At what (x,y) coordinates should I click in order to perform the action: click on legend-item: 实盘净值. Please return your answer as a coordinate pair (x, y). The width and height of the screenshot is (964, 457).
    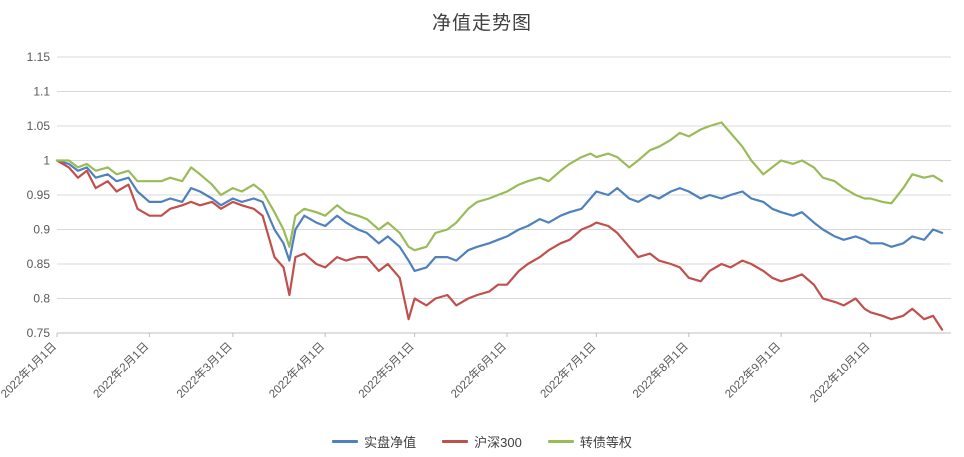
    Looking at the image, I should click on (374, 441).